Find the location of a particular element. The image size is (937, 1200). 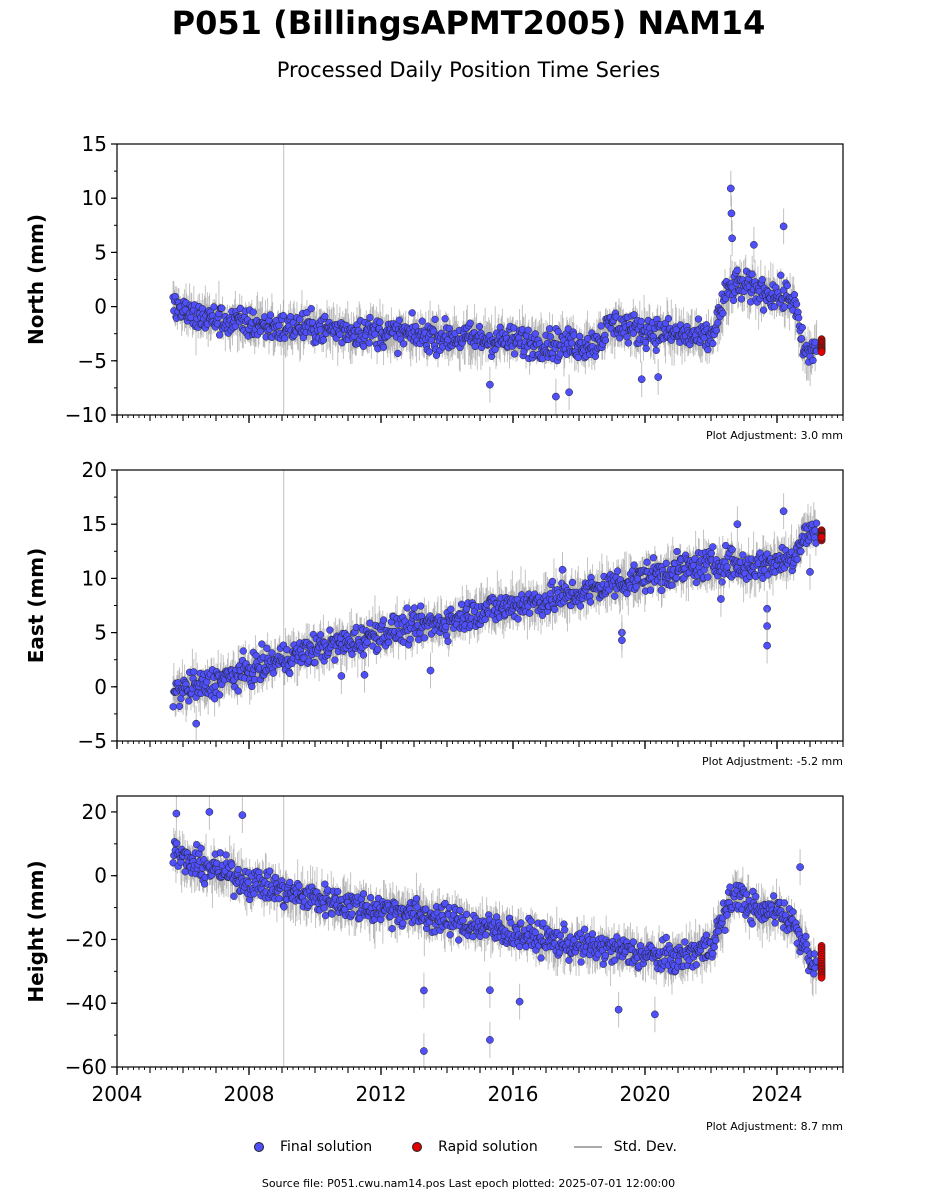

north-ytick-label: 10 is located at coordinates (94, 198).